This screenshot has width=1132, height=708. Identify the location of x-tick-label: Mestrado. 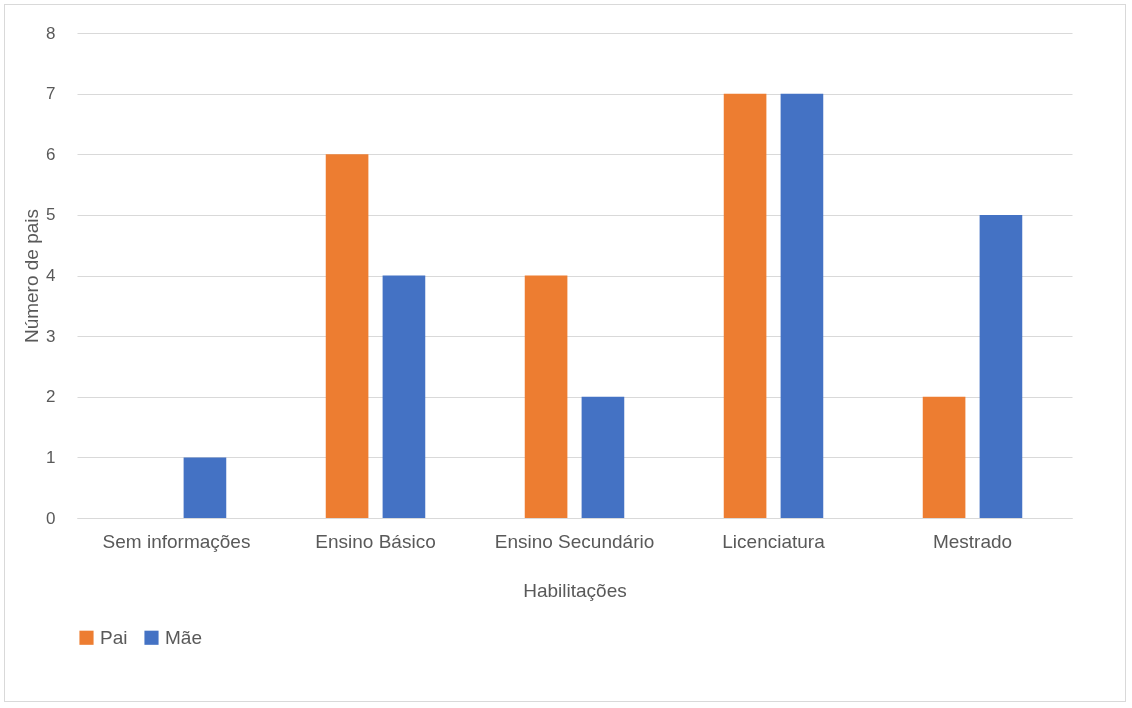
(972, 541).